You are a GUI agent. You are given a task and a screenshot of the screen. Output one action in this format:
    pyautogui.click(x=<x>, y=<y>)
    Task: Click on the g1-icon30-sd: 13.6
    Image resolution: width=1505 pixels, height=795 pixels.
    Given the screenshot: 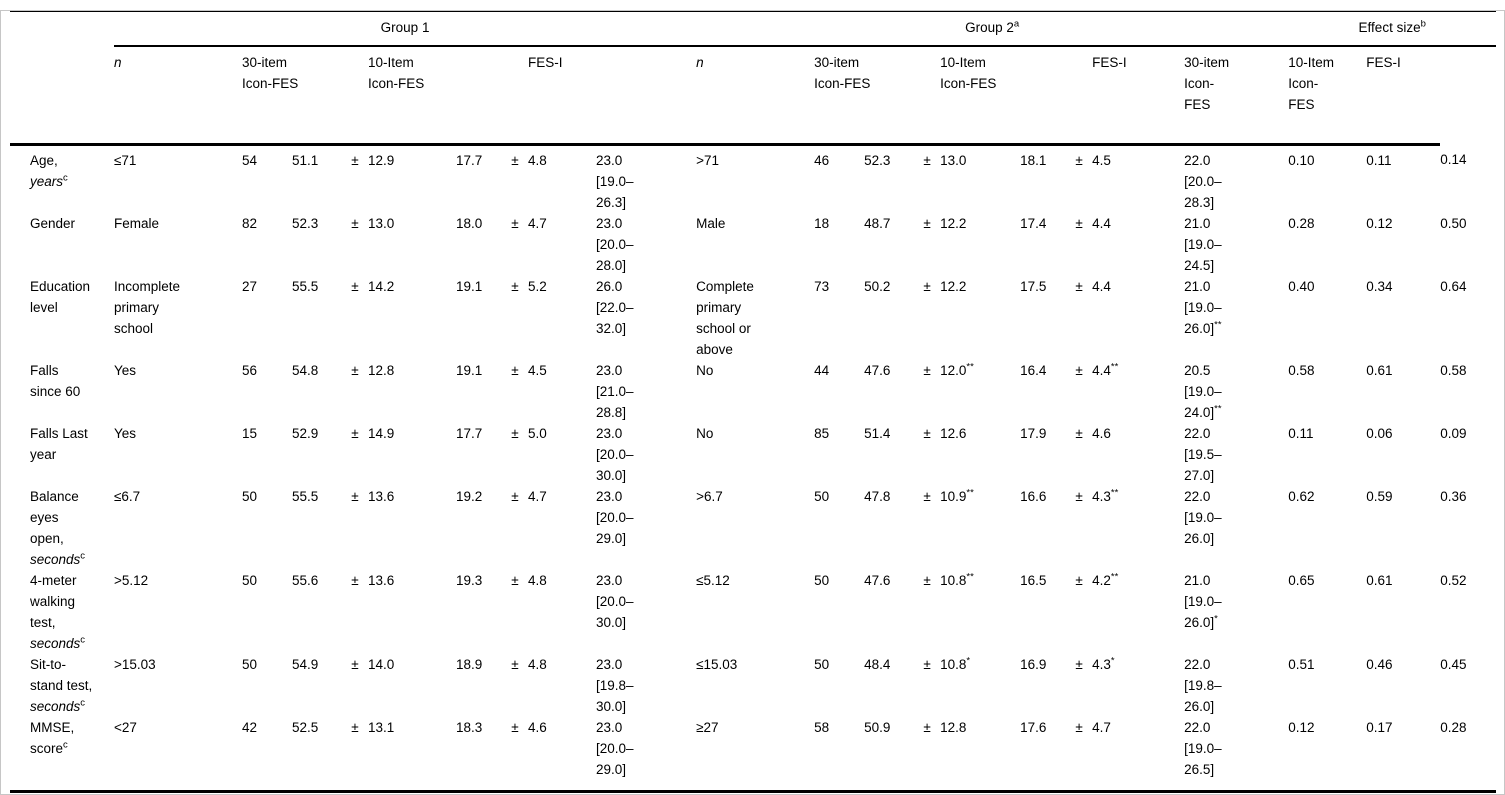 What is the action you would take?
    pyautogui.click(x=381, y=496)
    